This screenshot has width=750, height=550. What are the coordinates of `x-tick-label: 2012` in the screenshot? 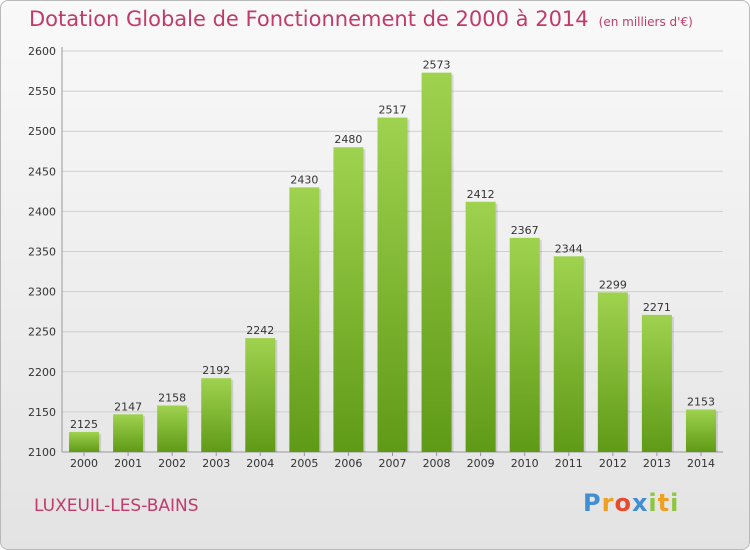 It's located at (613, 463).